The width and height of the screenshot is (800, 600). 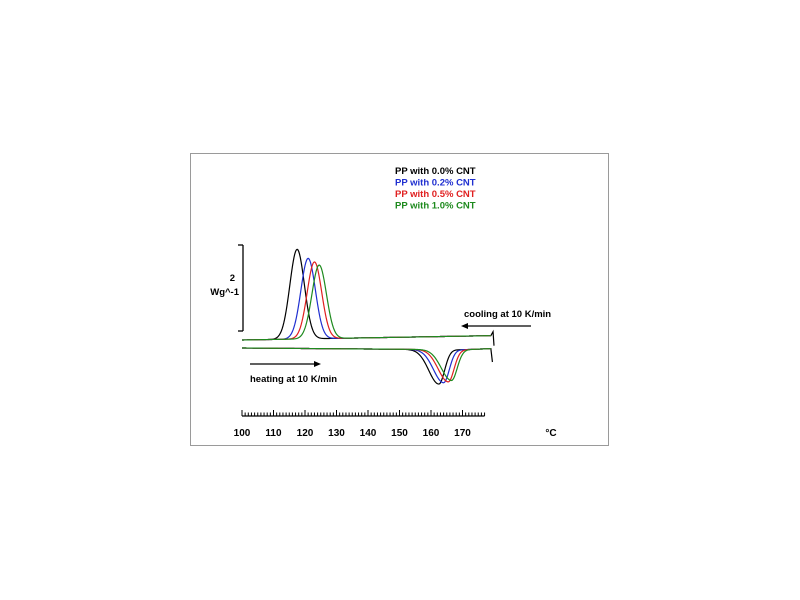 What do you see at coordinates (550, 433) in the screenshot?
I see `x-unit-label: °C` at bounding box center [550, 433].